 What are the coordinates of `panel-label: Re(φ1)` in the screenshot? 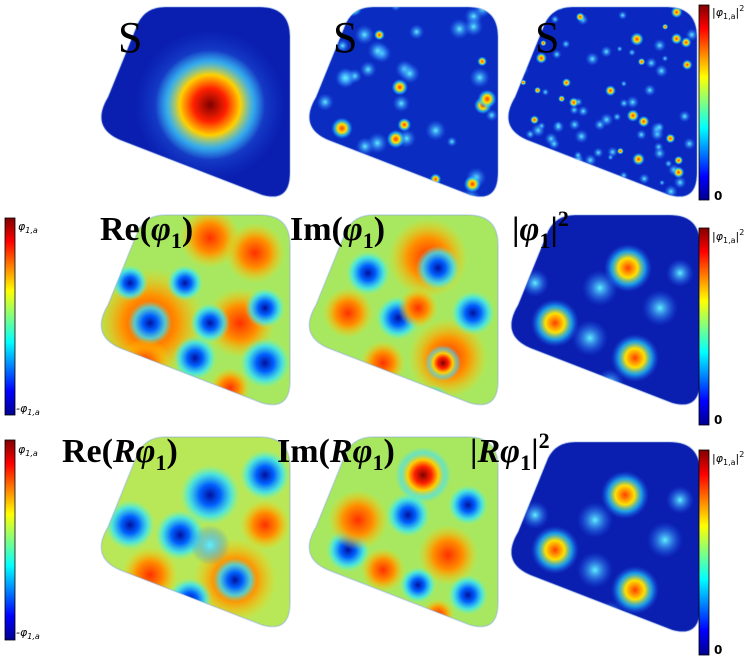 It's located at (146, 232).